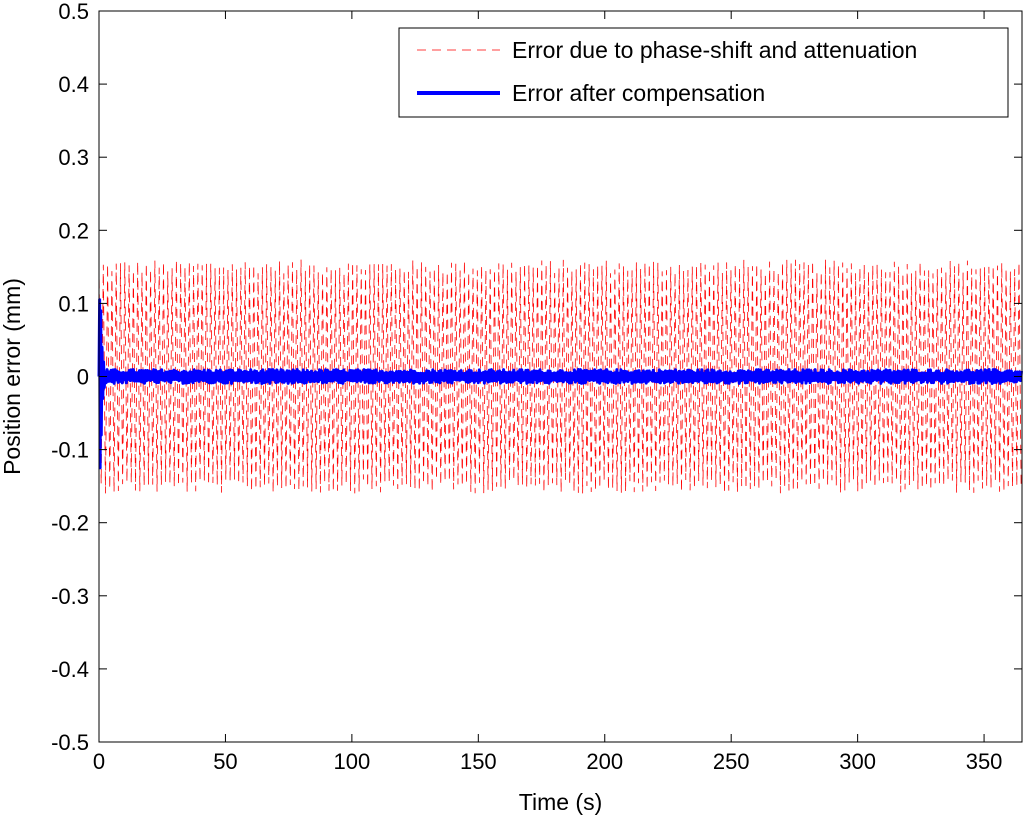  Describe the element at coordinates (478, 761) in the screenshot. I see `x-tick-label: 150` at that location.